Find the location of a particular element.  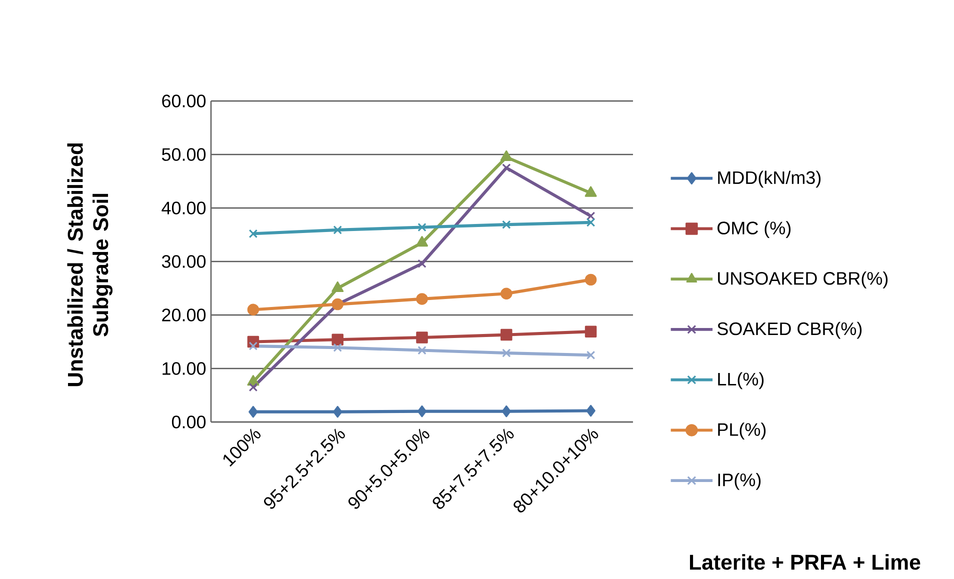

legend-label: IP(%) is located at coordinates (739, 481).